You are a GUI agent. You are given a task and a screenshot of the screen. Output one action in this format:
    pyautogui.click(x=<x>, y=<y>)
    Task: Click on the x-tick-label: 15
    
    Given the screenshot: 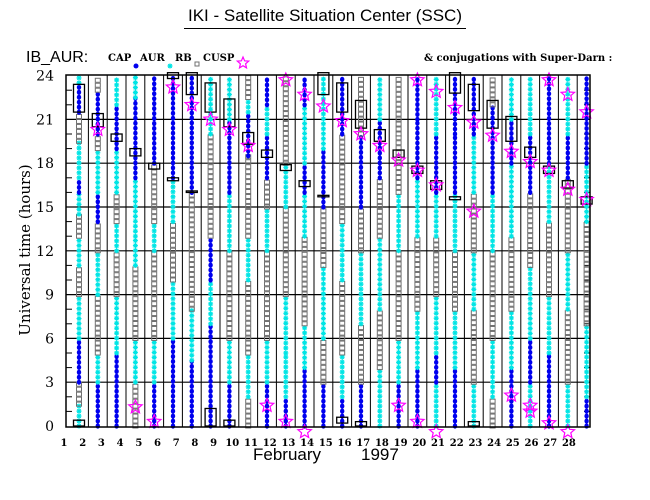 What is the action you would take?
    pyautogui.click(x=326, y=443)
    